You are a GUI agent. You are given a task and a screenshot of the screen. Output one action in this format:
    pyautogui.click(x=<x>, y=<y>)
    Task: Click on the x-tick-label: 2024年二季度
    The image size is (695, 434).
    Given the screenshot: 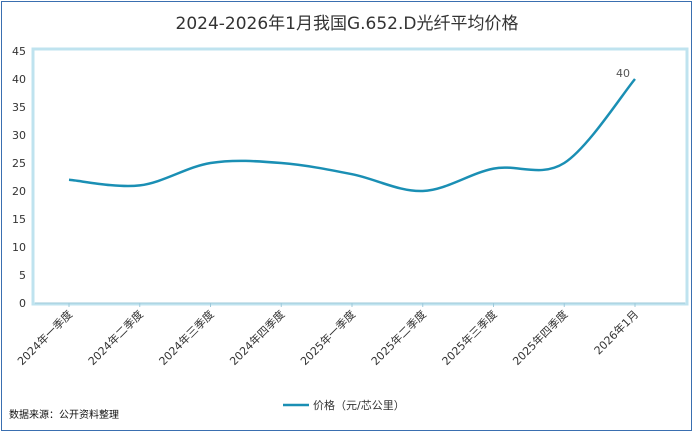 What is the action you would take?
    pyautogui.click(x=115, y=337)
    